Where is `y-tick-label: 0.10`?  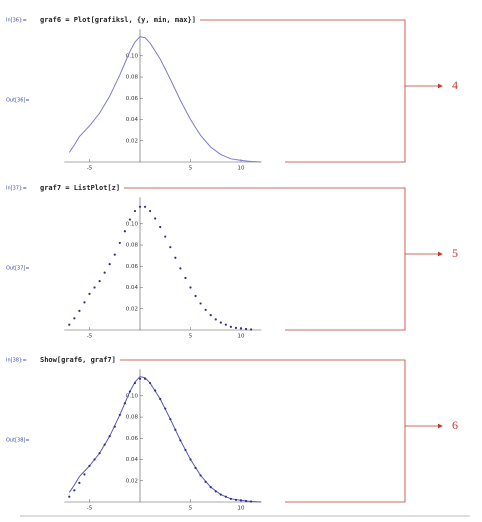
y-tick-label: 0.10 is located at coordinates (132, 396).